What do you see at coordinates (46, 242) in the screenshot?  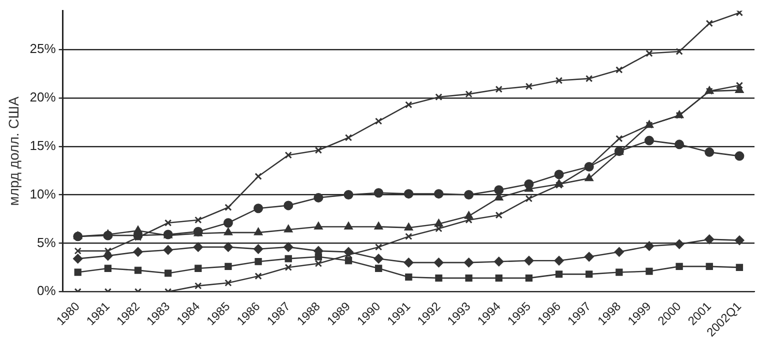 I see `y-tick-label: 5%` at bounding box center [46, 242].